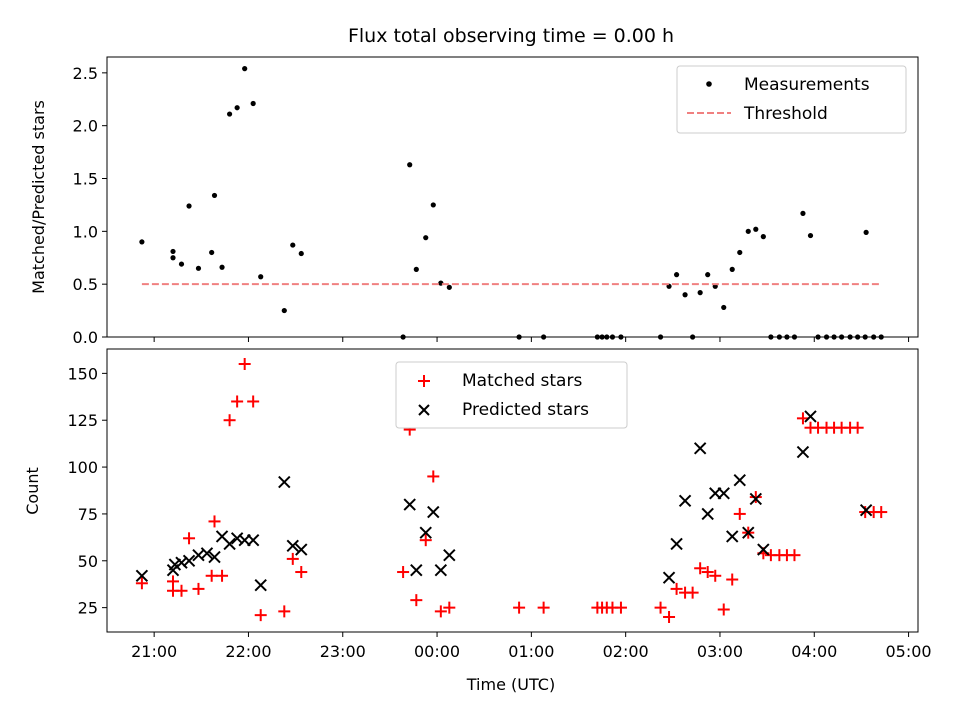 This screenshot has height=720, width=960. What do you see at coordinates (720, 651) in the screenshot?
I see `bottom-x-tick-label: 03:00` at bounding box center [720, 651].